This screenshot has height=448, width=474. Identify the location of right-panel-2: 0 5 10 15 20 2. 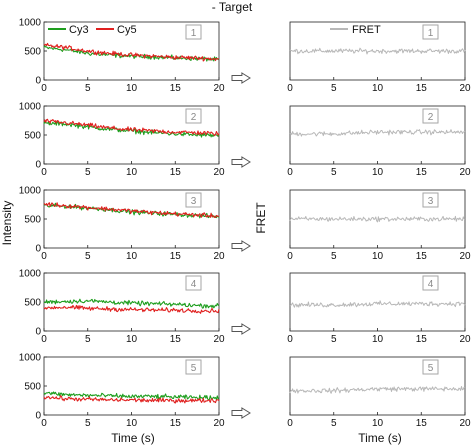
(379, 141).